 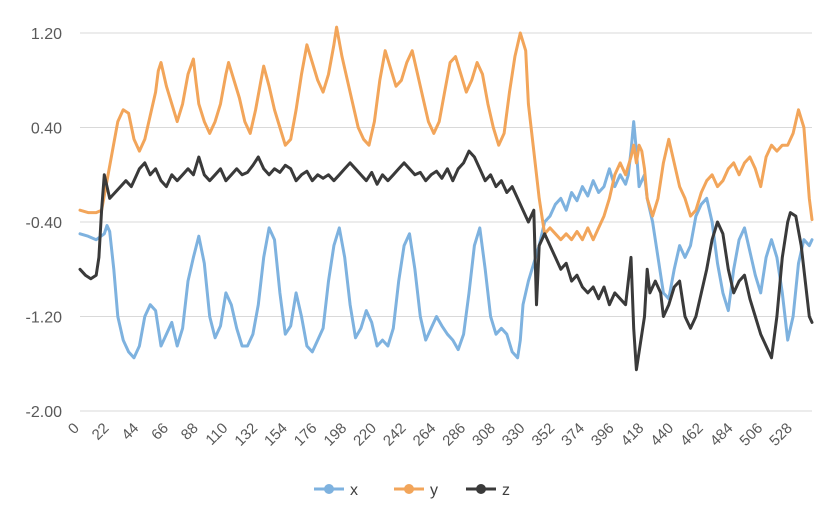 I want to click on x-tick-label: 506, so click(x=751, y=435).